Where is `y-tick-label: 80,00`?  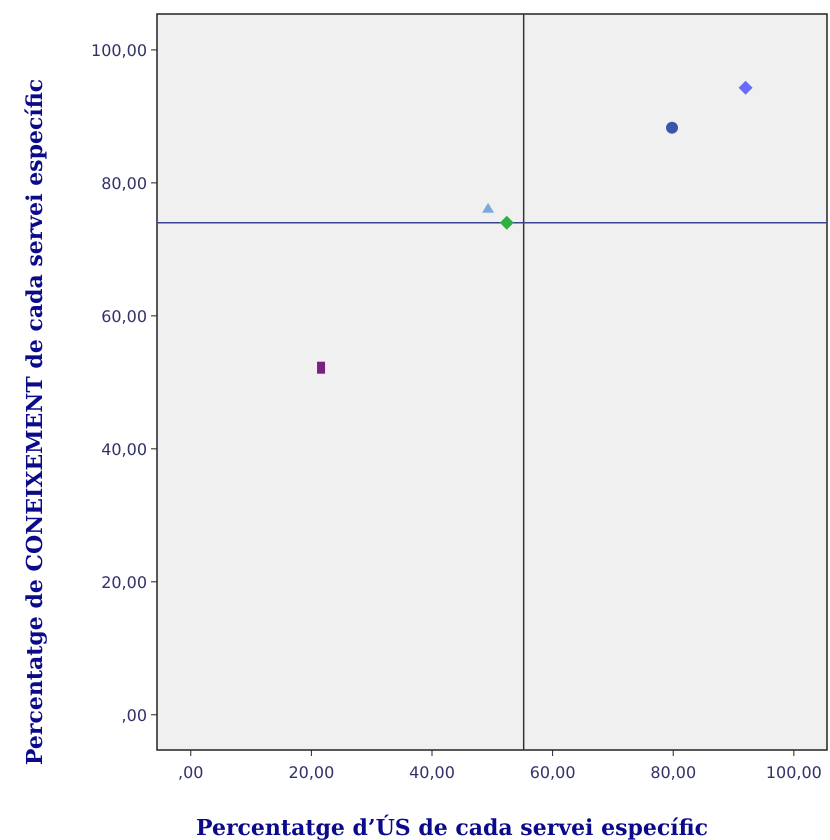
y-tick-label: 80,00 is located at coordinates (124, 183).